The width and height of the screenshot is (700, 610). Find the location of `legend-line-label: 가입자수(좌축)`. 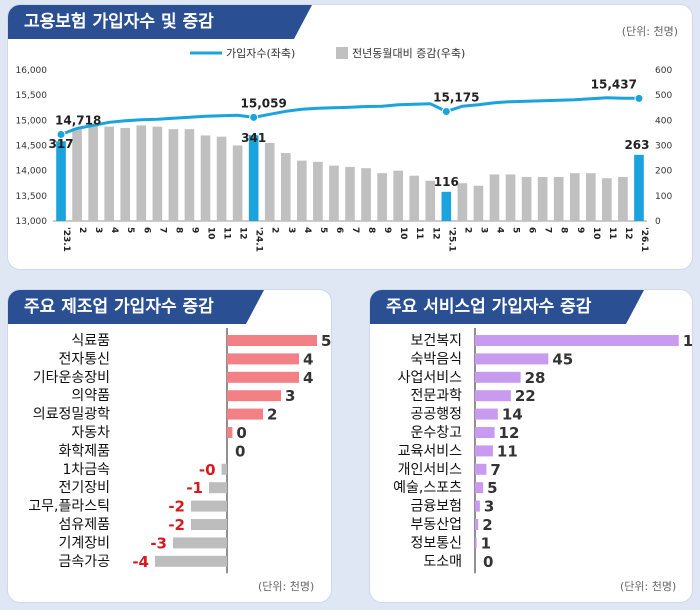

legend-line-label: 가입자수(좌축) is located at coordinates (260, 53).